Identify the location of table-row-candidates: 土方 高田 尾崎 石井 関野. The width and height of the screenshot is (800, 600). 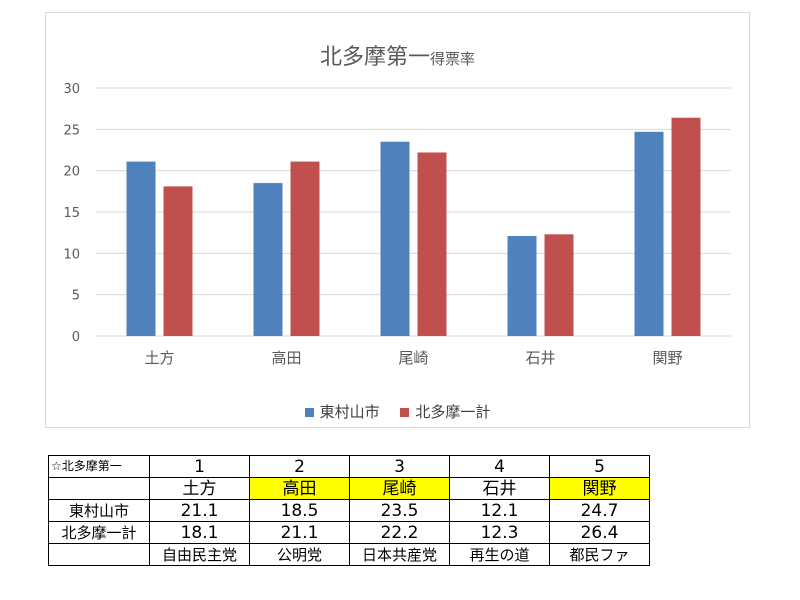
(349, 488).